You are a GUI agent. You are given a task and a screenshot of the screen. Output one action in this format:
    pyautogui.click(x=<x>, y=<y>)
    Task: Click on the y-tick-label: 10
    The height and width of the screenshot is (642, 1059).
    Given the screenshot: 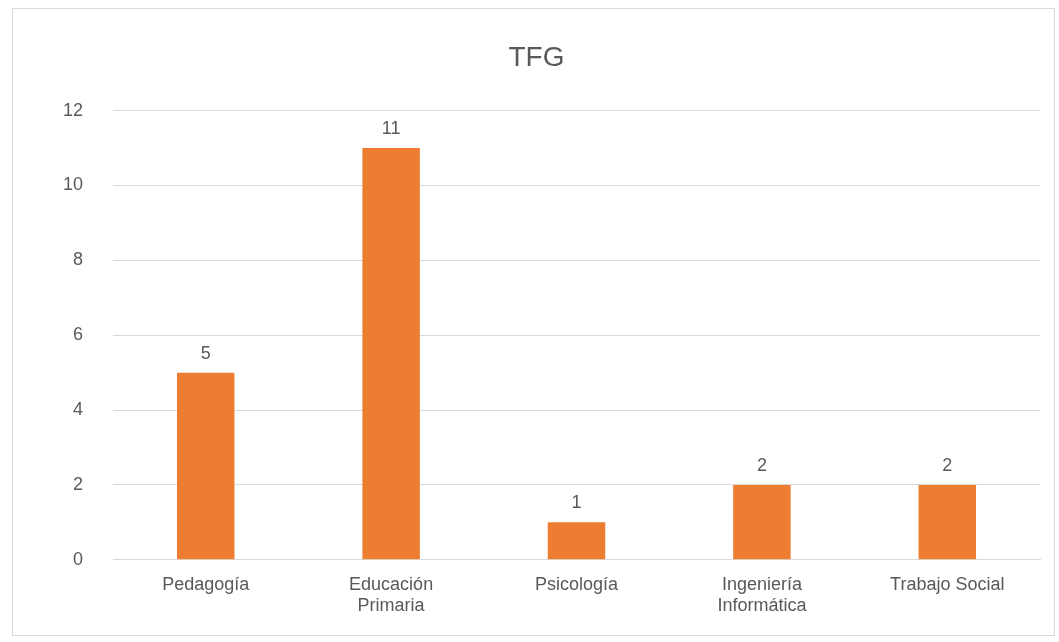 What is the action you would take?
    pyautogui.click(x=73, y=184)
    